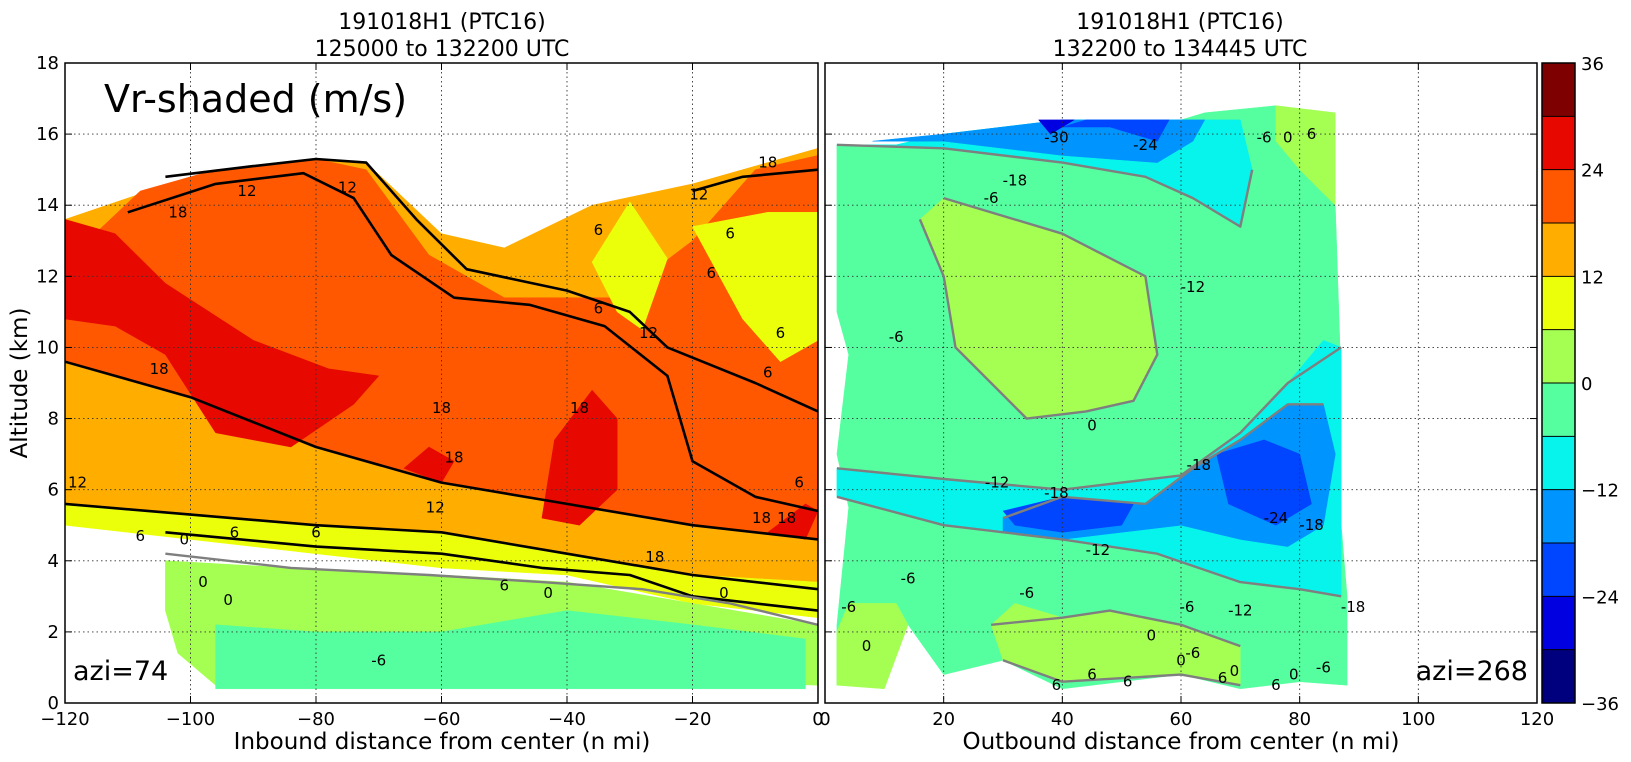  What do you see at coordinates (648, 333) in the screenshot?
I see `left-contour-label-9: 12` at bounding box center [648, 333].